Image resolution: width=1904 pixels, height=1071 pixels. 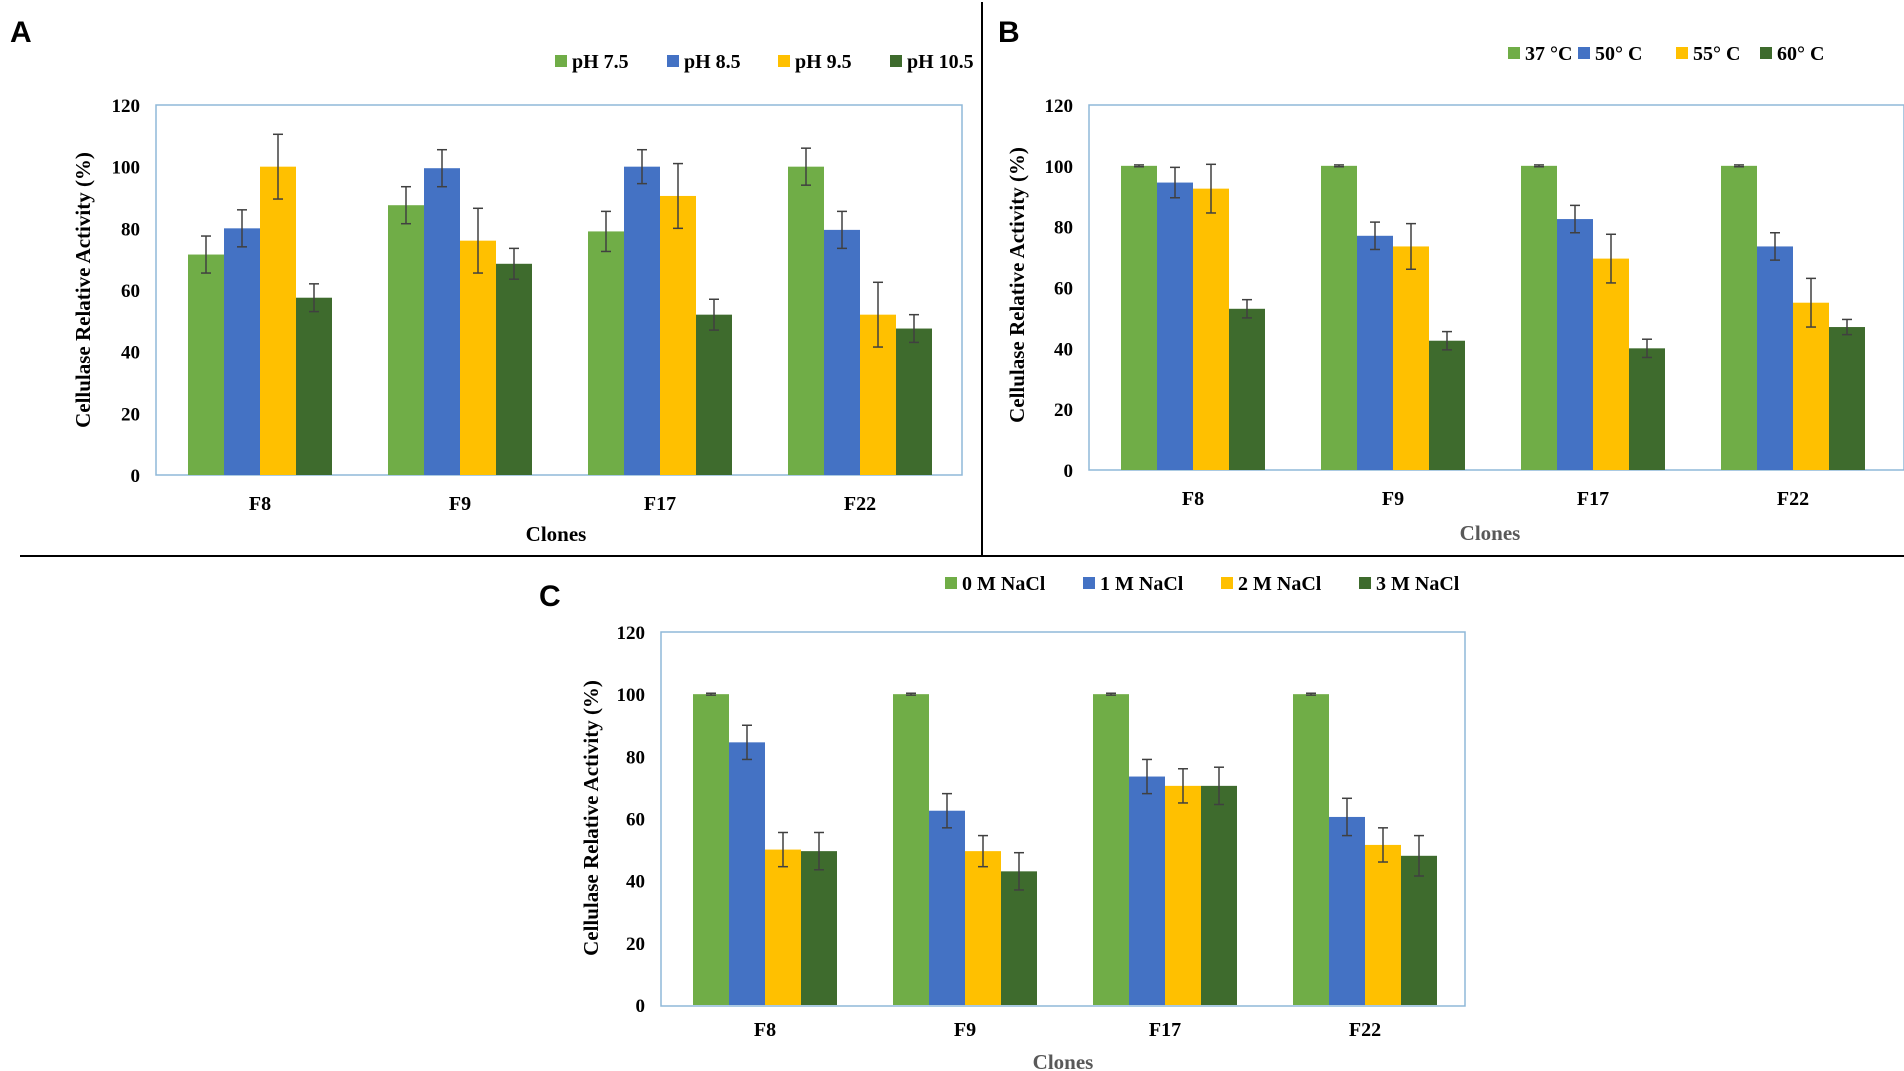 What do you see at coordinates (600, 62) in the screenshot?
I see `legend-label: pH 7.5` at bounding box center [600, 62].